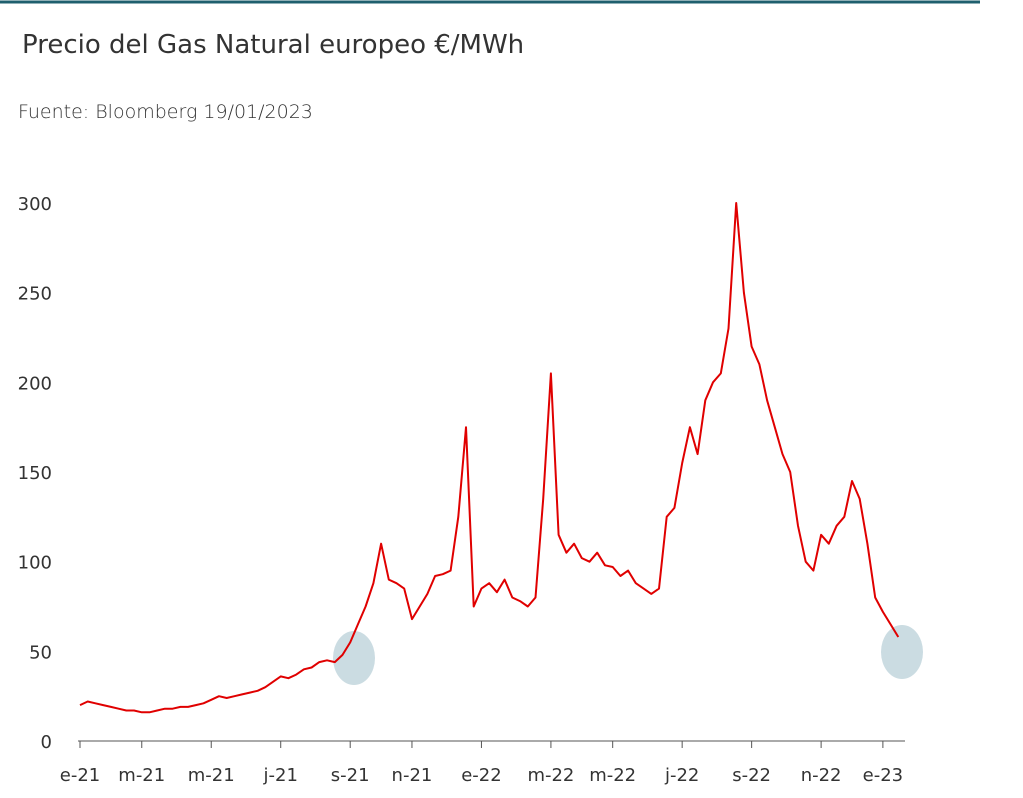  I want to click on chart-title: Precio del Gas Natural europeo €/MWh, so click(273, 45).